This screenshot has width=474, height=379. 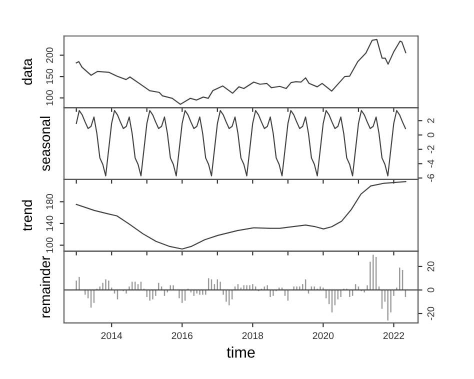 What do you see at coordinates (430, 149) in the screenshot?
I see `y2-tick-label: -2` at bounding box center [430, 149].